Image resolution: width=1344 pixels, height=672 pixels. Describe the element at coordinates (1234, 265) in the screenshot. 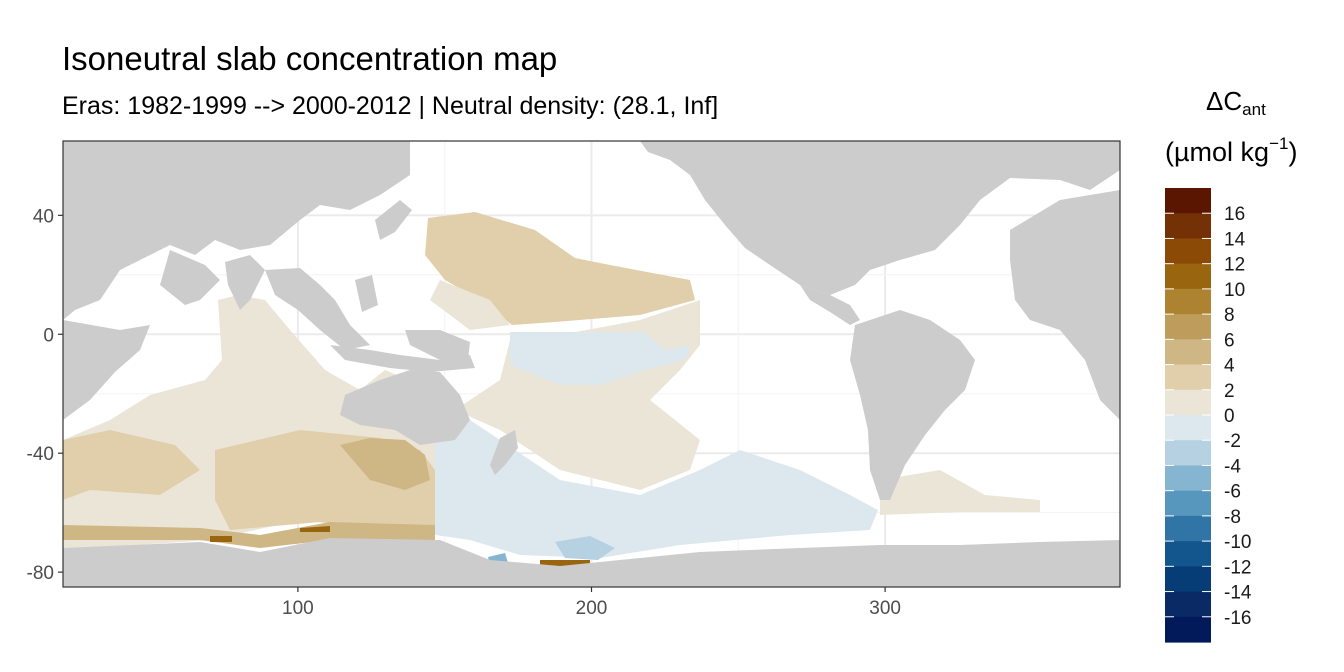

I see `colorbar-label: 12` at that location.